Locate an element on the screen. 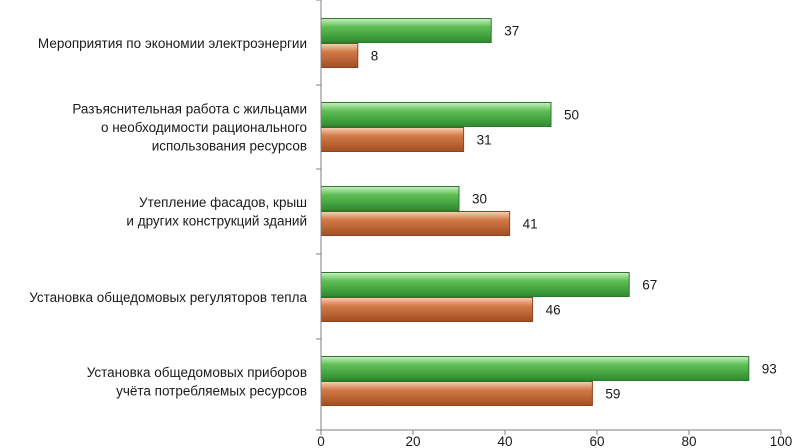 Image resolution: width=797 pixels, height=448 pixels. category-label-4: Установка общедомовых регуляторов тепла is located at coordinates (168, 297).